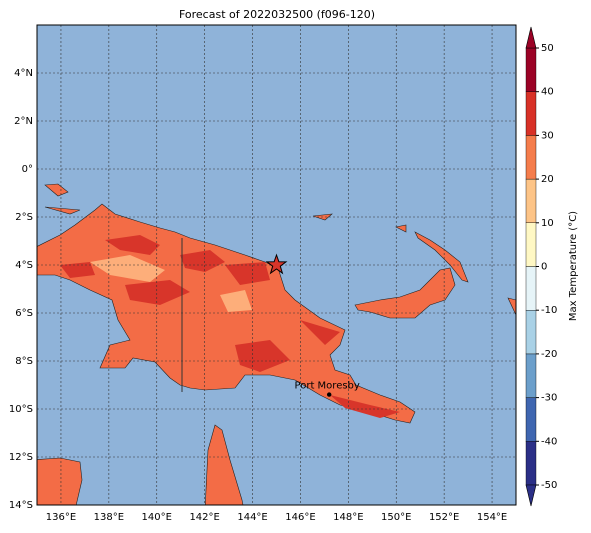 This screenshot has width=591, height=533. What do you see at coordinates (441, 257) in the screenshot?
I see `new-ireland` at bounding box center [441, 257].